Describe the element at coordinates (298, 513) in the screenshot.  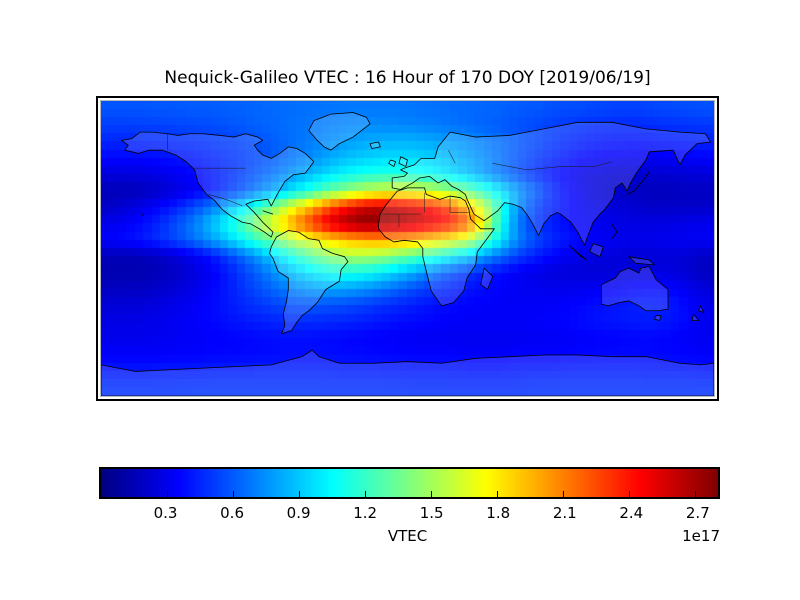
I see `colorbar-tick-label: 0.9` at that location.